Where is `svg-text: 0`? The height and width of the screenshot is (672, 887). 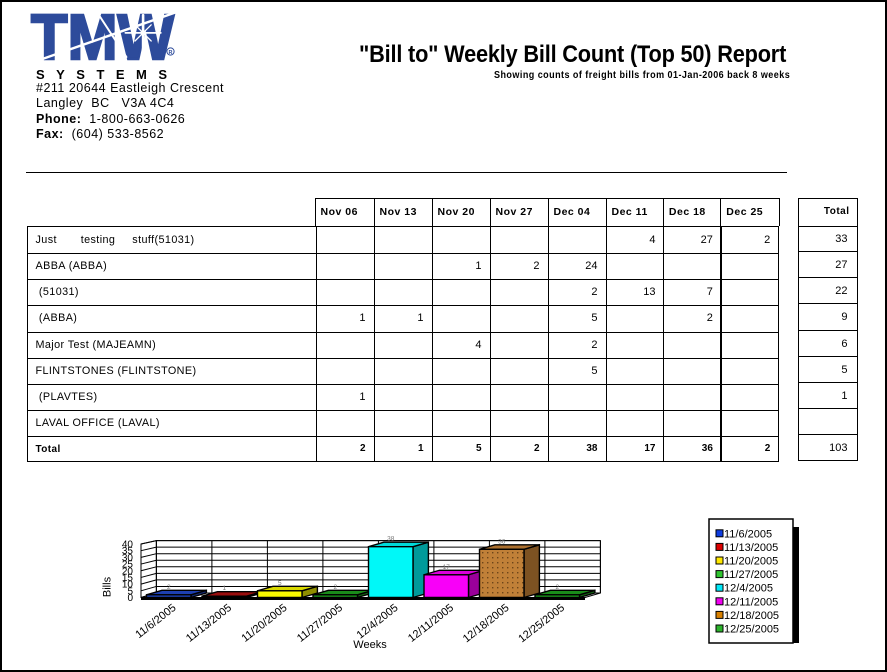 svg-text: 0 is located at coordinates (130, 598).